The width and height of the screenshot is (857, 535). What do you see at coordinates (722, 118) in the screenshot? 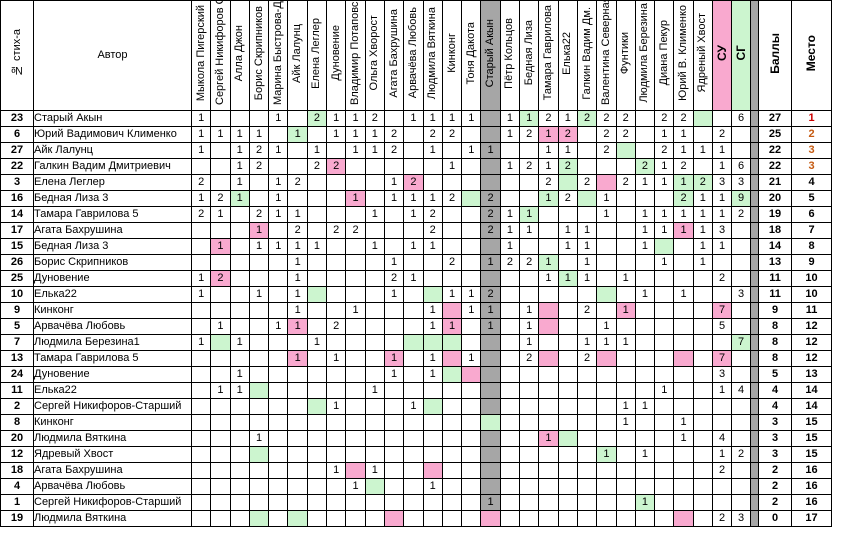
I see `su-cell` at bounding box center [722, 118].